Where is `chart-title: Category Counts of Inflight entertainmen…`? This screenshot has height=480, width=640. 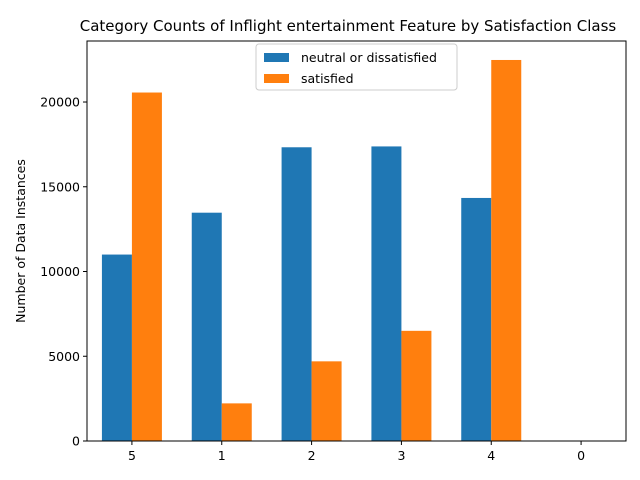 chart-title: Category Counts of Inflight entertainmen… is located at coordinates (348, 26).